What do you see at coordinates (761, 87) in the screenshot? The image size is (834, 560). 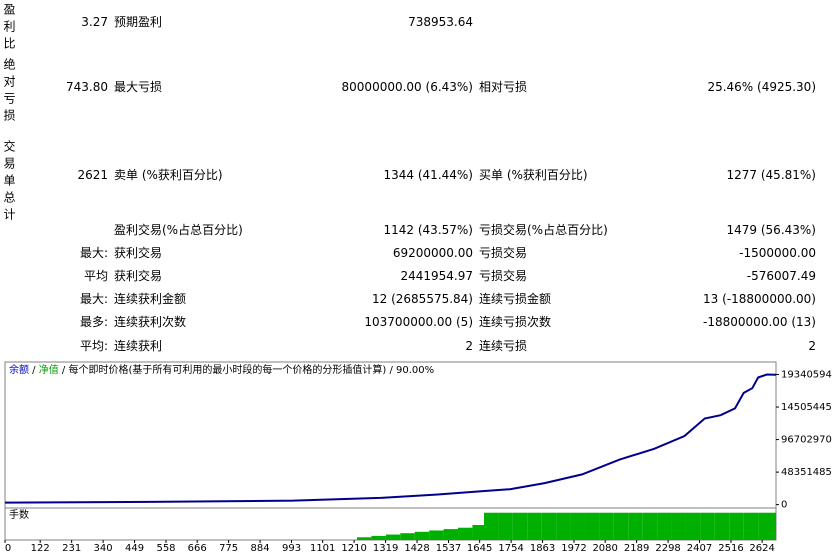 I see `b-value: 25.46% (4925.30)` at bounding box center [761, 87].